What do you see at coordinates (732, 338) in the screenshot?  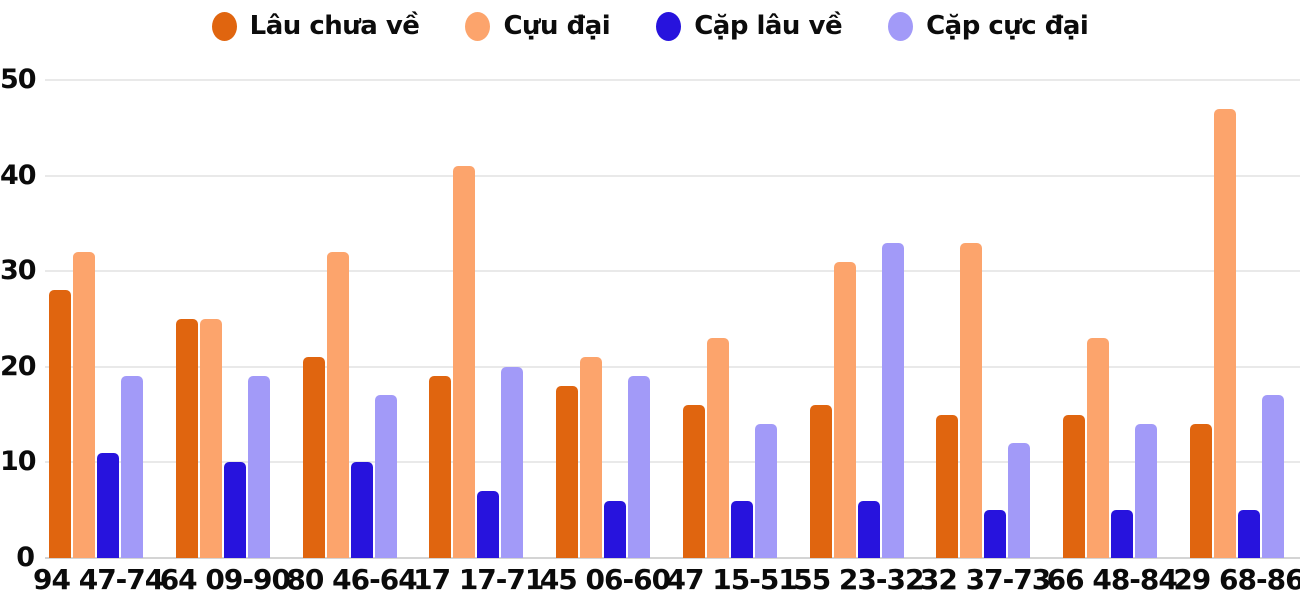 I see `bar-group: 47 15-51` at bounding box center [732, 338].